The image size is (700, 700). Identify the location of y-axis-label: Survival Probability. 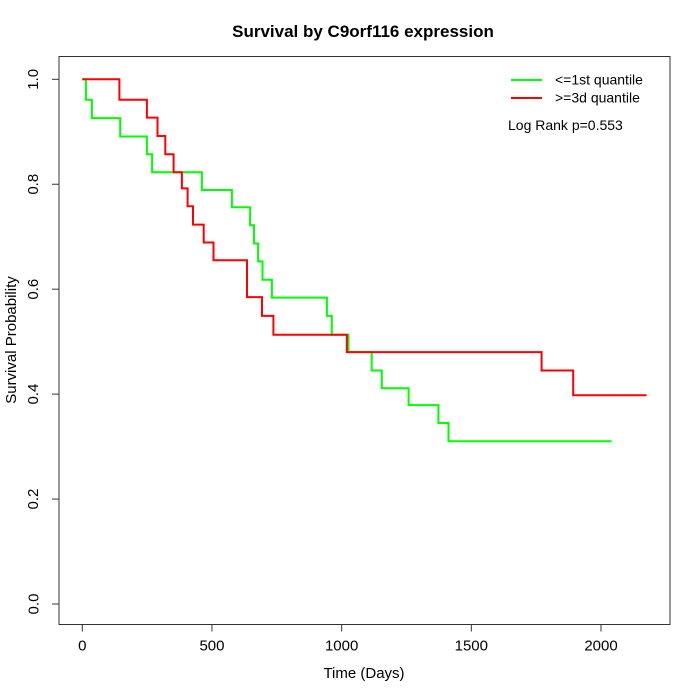
(11, 340).